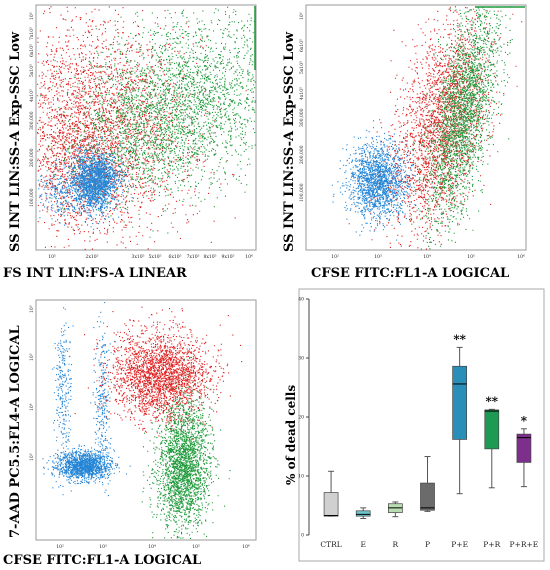  Describe the element at coordinates (138, 257) in the screenshot. I see `x-tick-label: 3x10⁵` at that location.